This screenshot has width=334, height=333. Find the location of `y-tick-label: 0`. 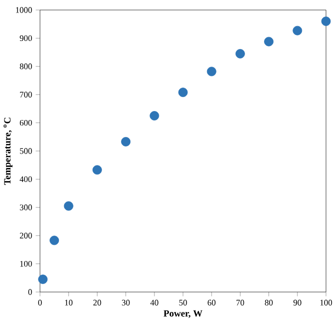

y-tick-label: 0 is located at coordinates (30, 292).